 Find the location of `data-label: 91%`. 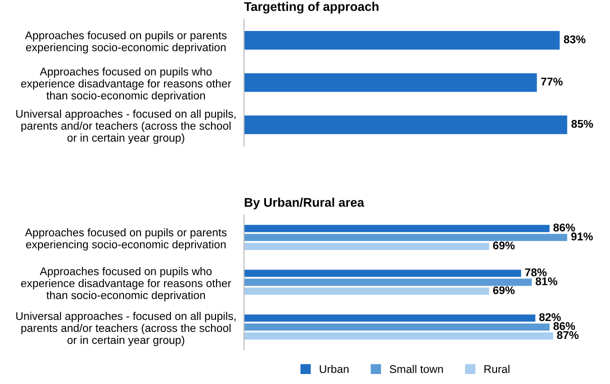

data-label: 91% is located at coordinates (582, 236).